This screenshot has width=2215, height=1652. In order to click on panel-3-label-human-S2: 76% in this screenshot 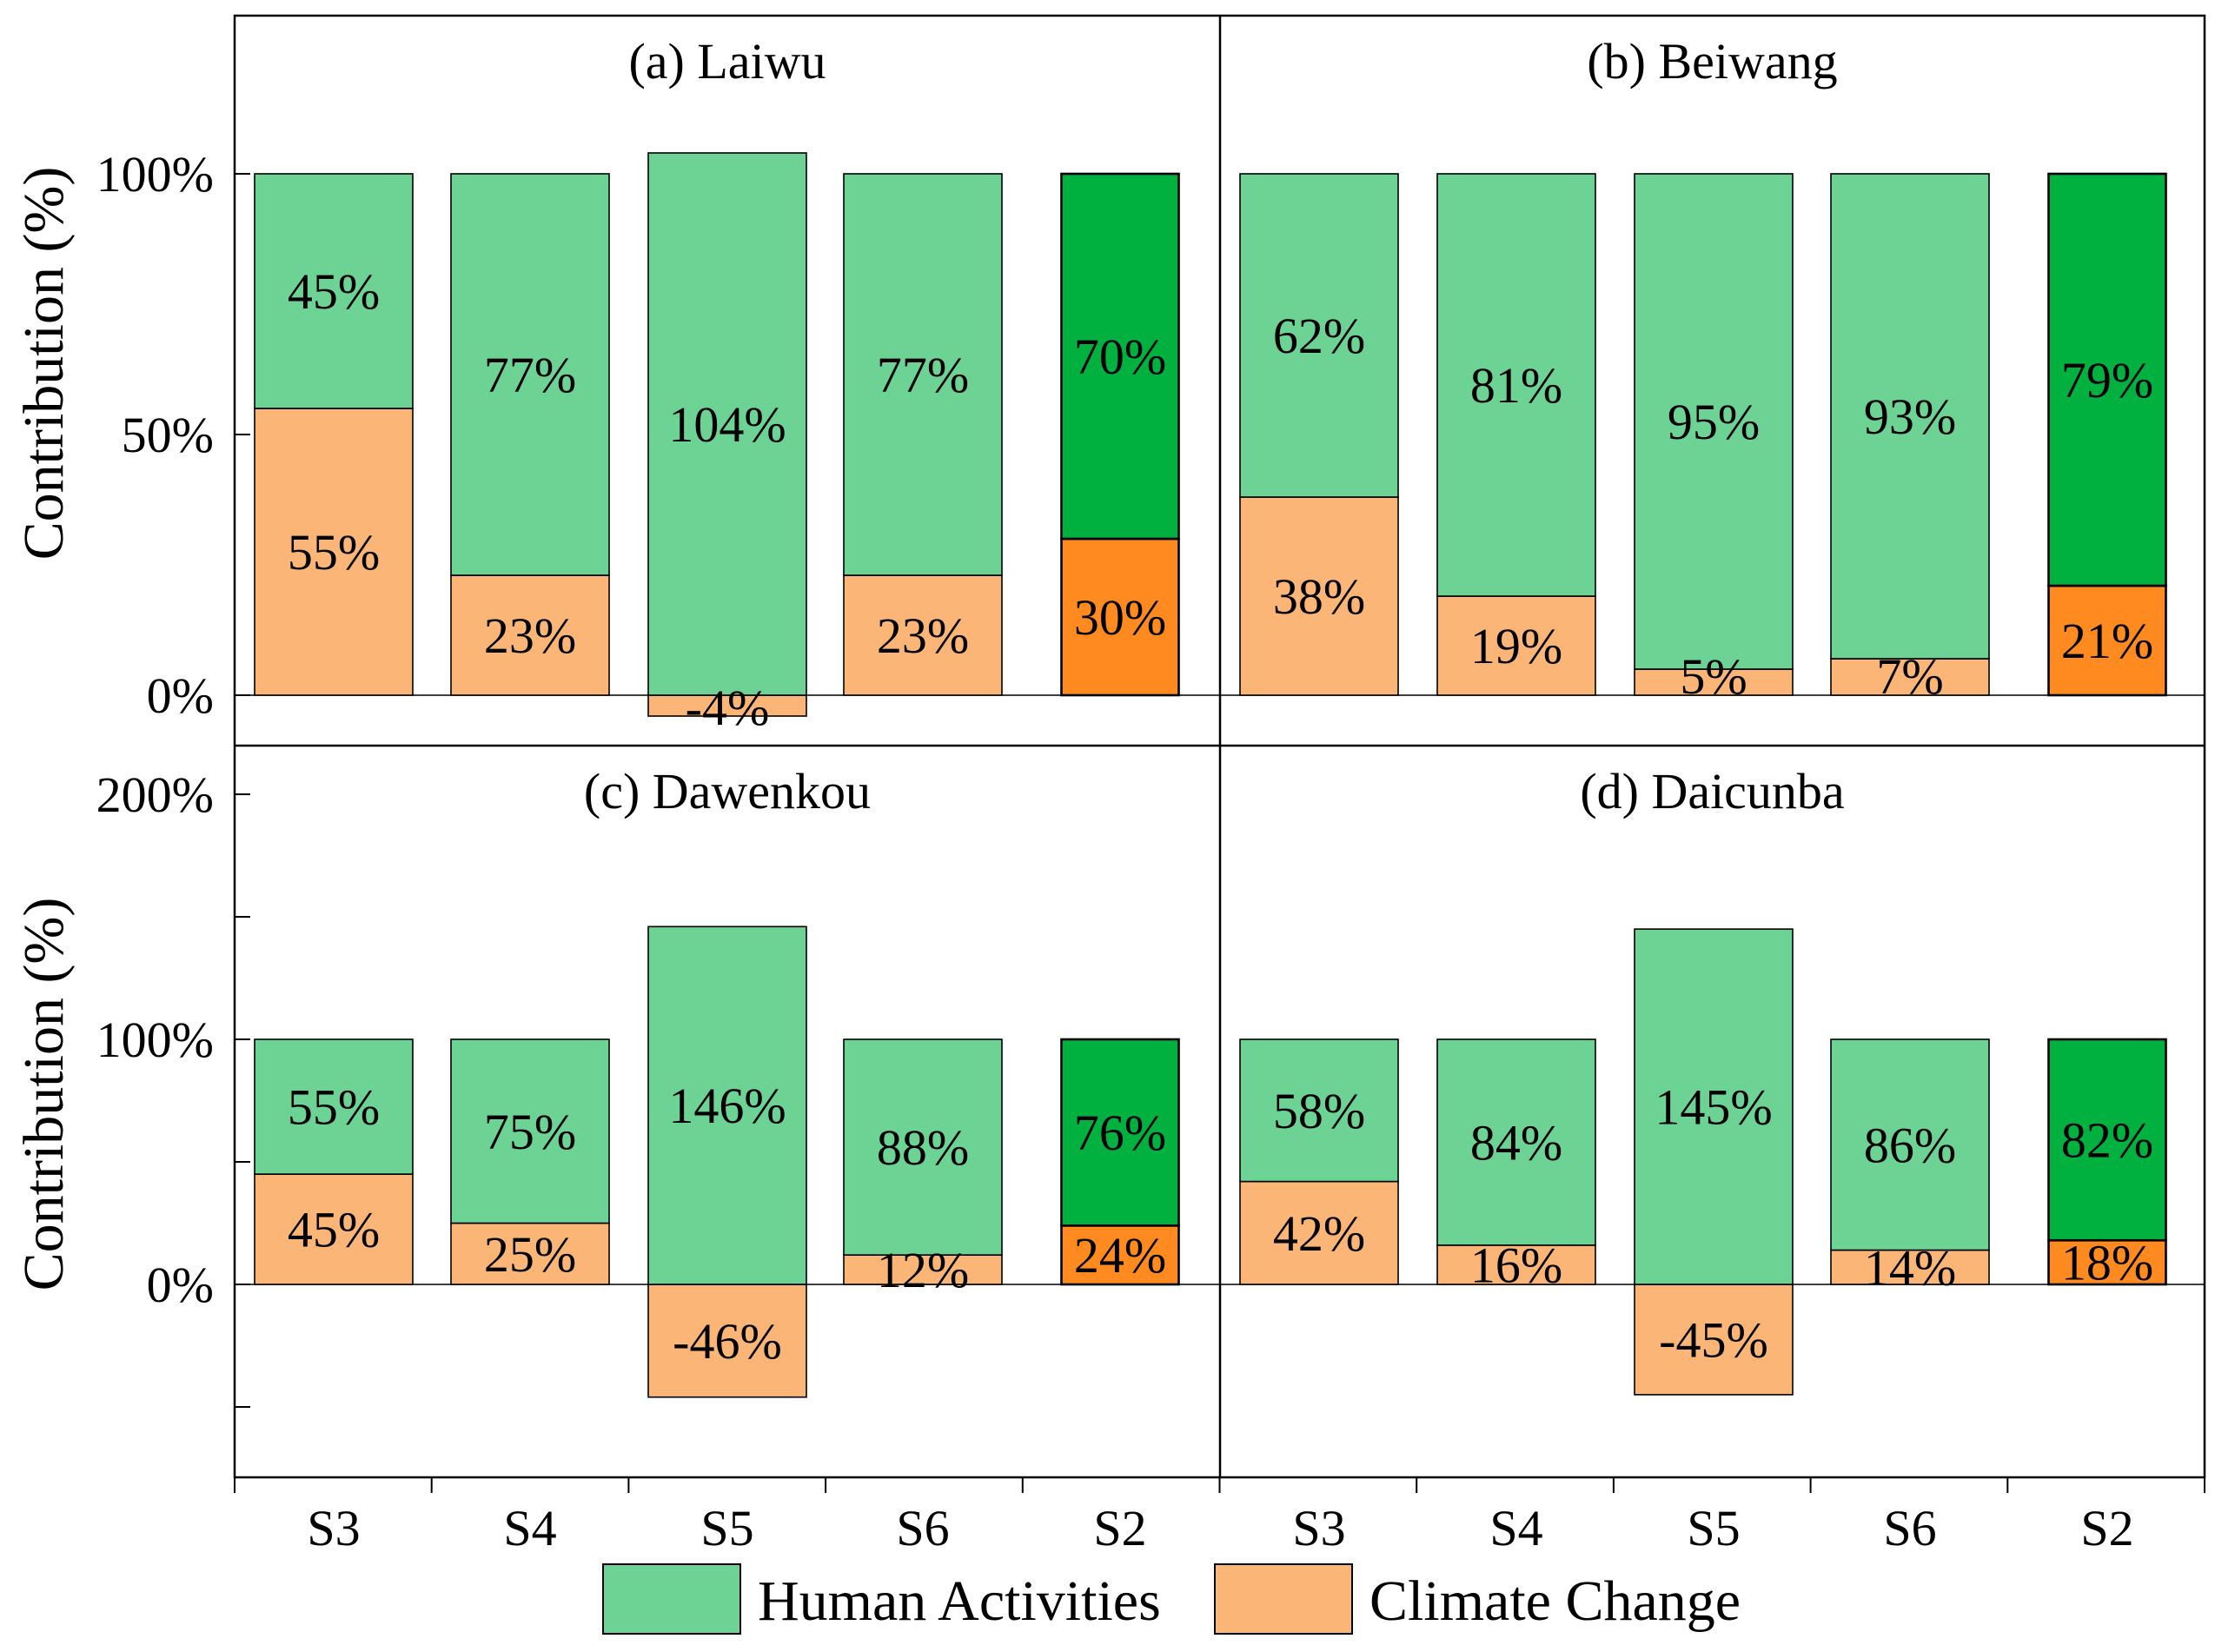, I will do `click(1120, 1133)`.